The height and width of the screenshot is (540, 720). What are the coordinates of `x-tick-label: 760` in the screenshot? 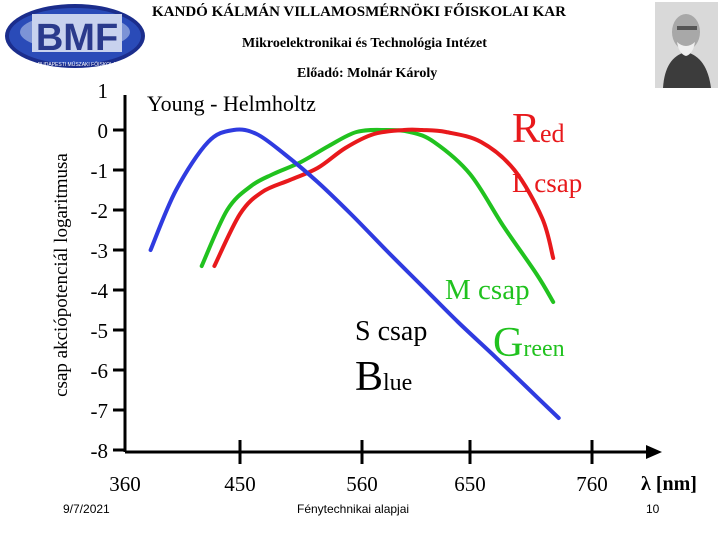 It's located at (592, 484).